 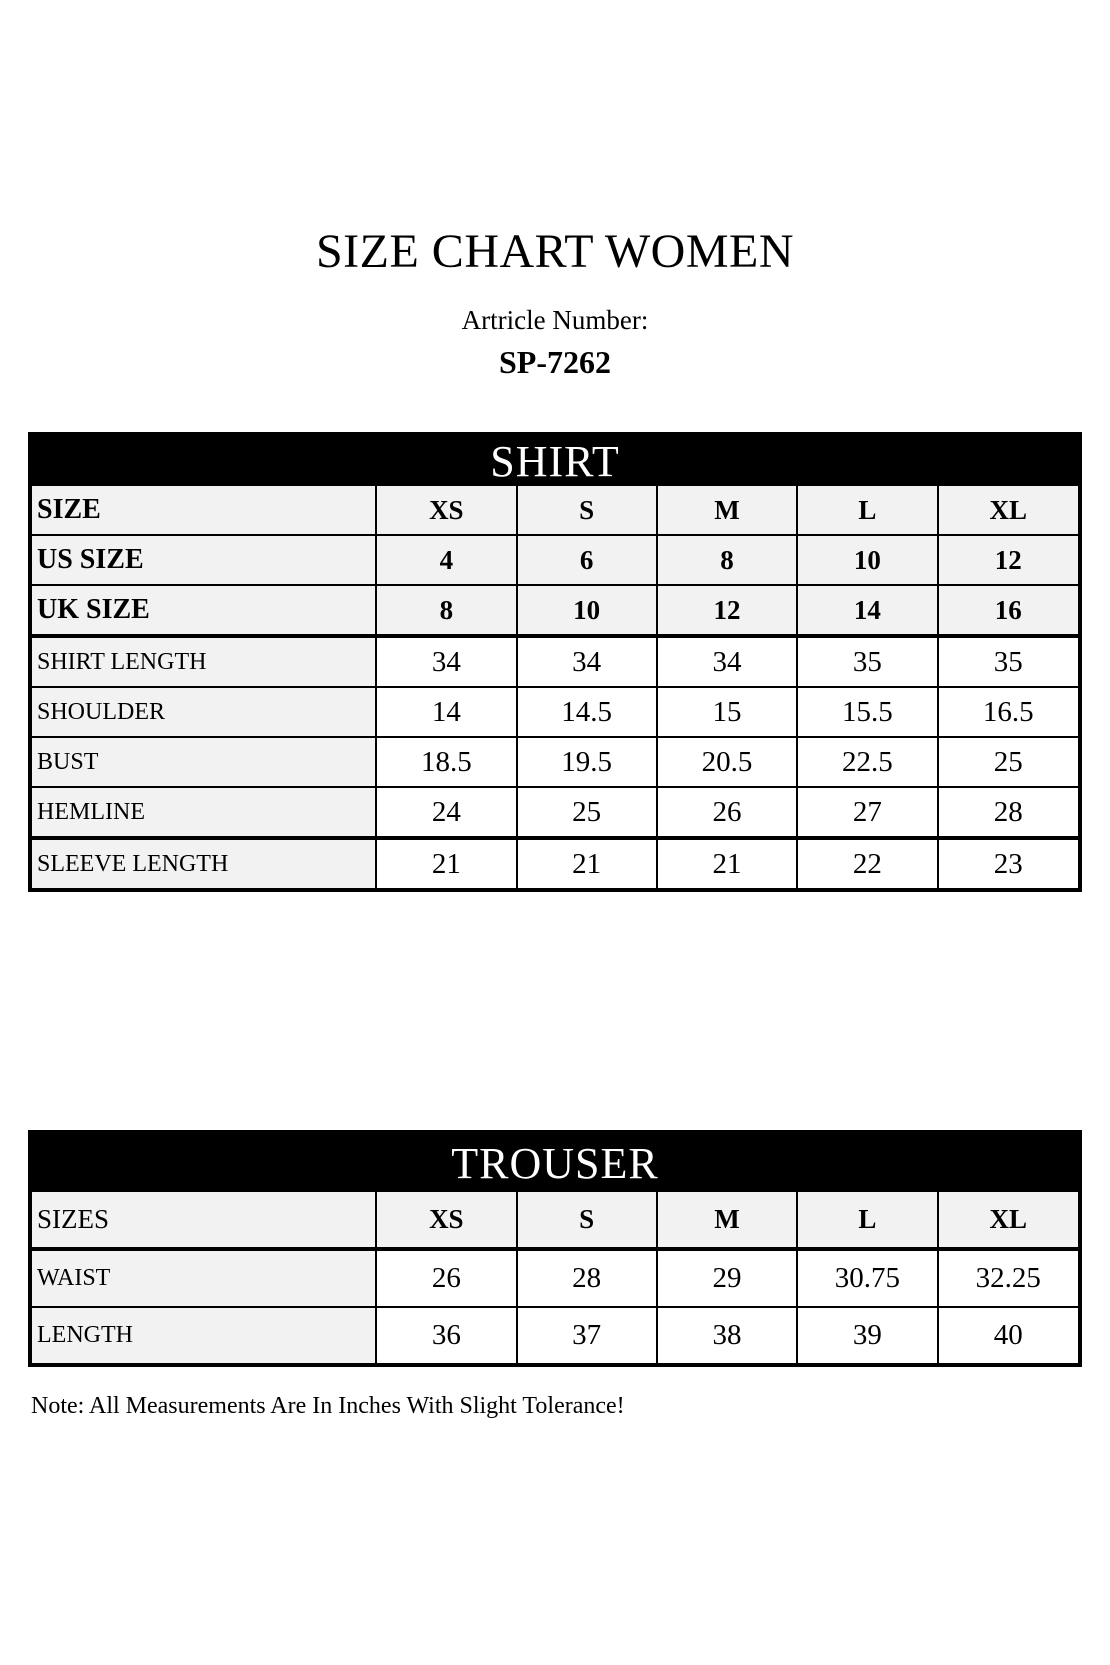 I want to click on cell-value: 18.5, so click(x=447, y=761).